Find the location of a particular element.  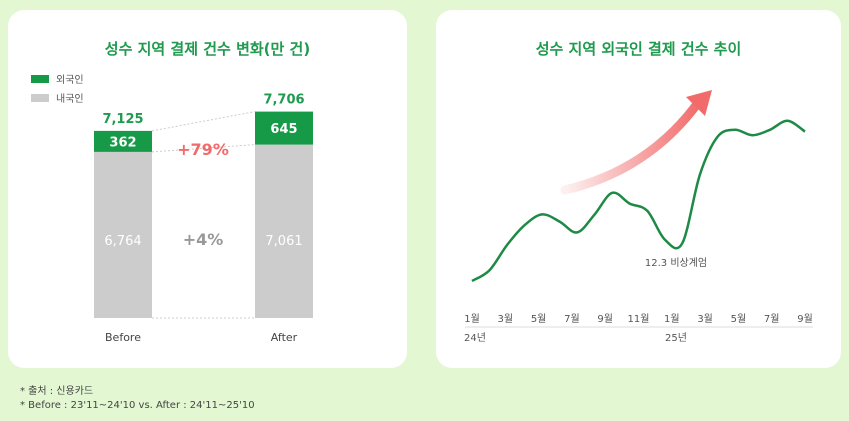

category-label-after: After is located at coordinates (284, 337).